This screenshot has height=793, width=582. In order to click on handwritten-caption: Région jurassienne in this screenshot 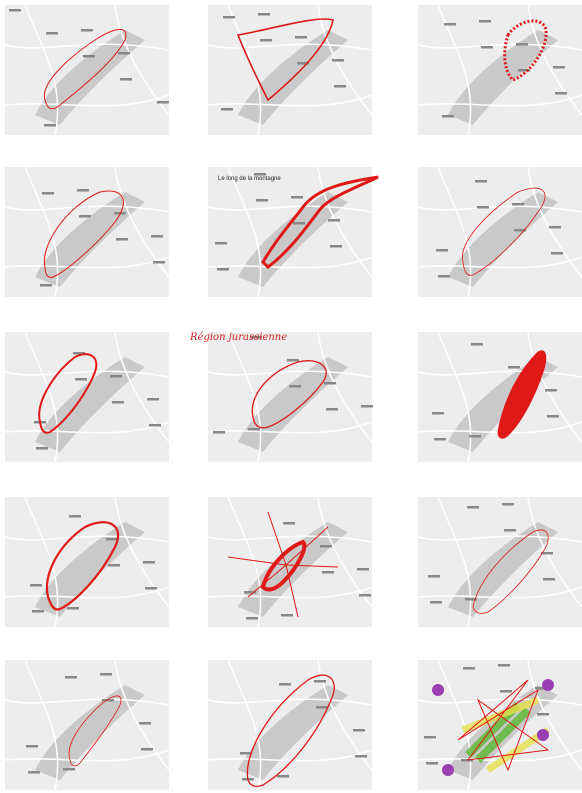, I will do `click(238, 337)`.